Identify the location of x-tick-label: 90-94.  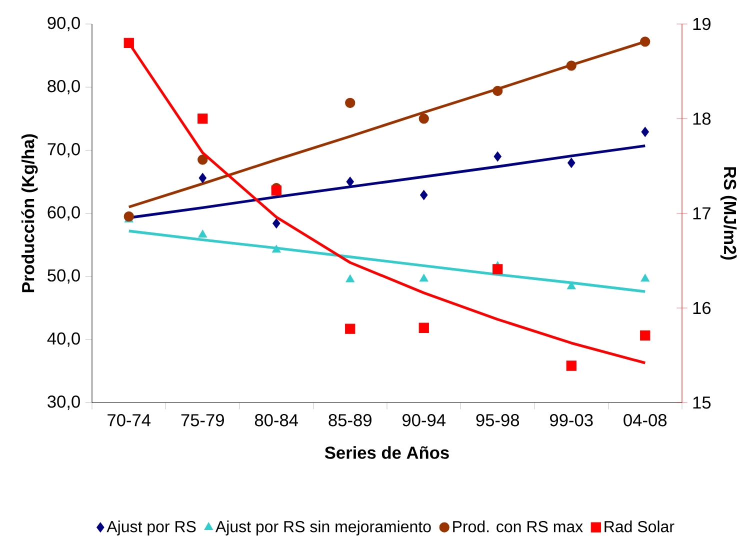
(424, 420).